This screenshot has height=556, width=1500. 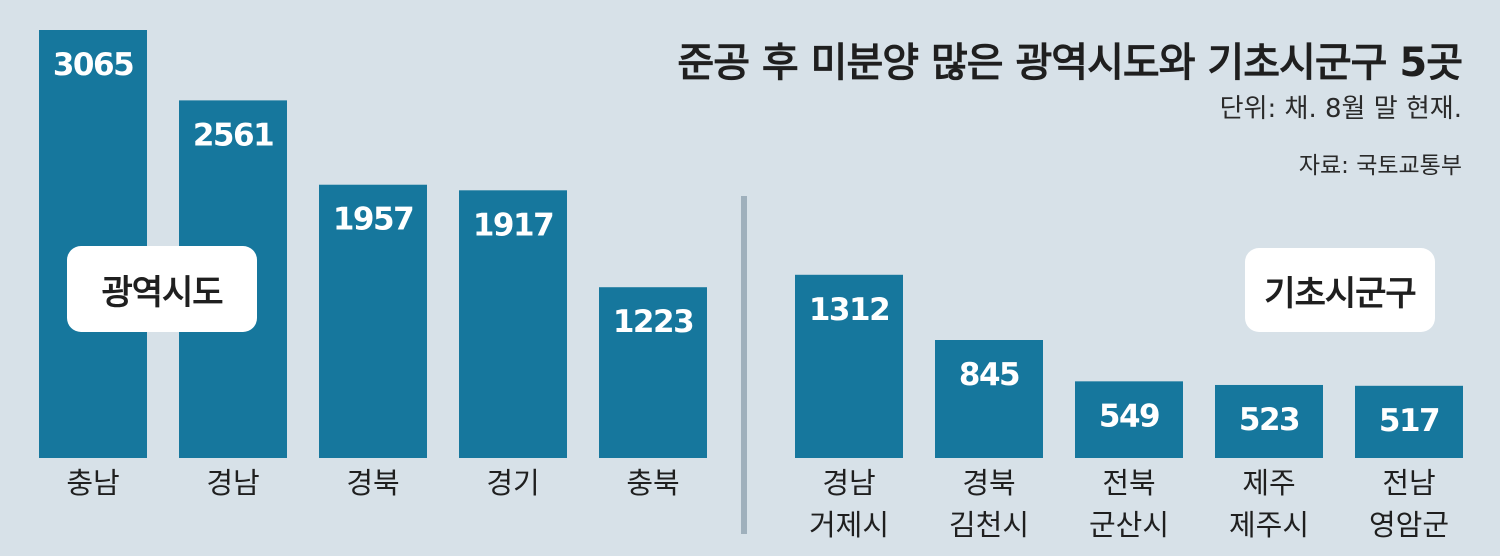 What do you see at coordinates (1409, 525) in the screenshot?
I see `category-label-1-4-1: 영암군` at bounding box center [1409, 525].